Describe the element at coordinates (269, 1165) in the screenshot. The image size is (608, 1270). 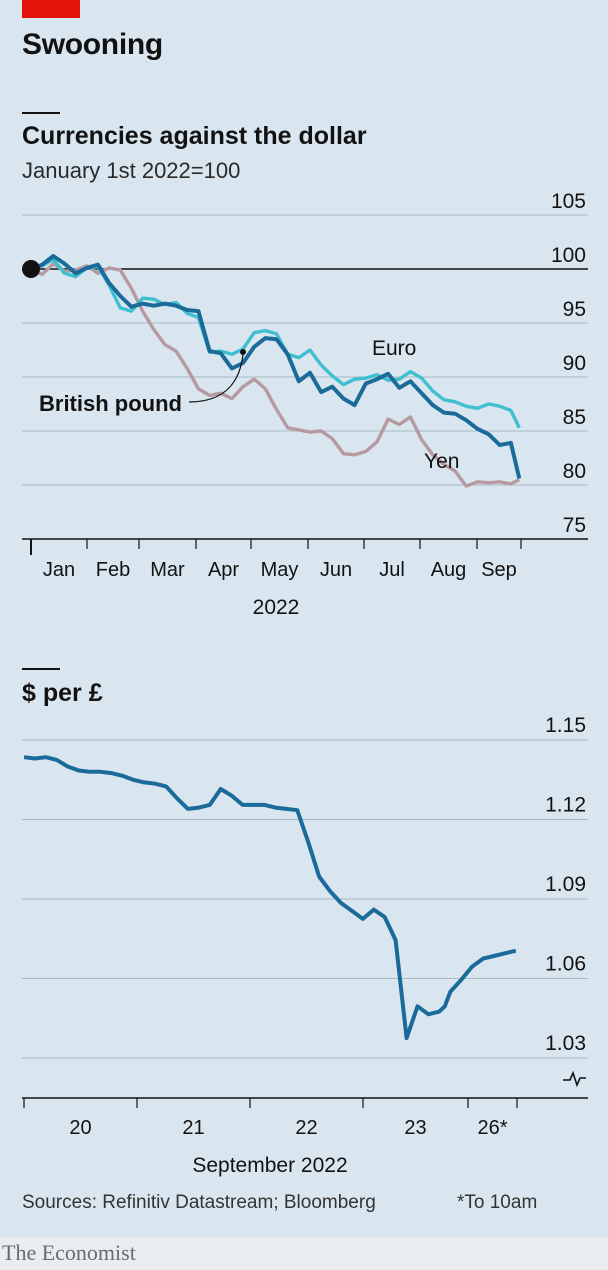
I see `chart2-x-label: September 2022` at that location.